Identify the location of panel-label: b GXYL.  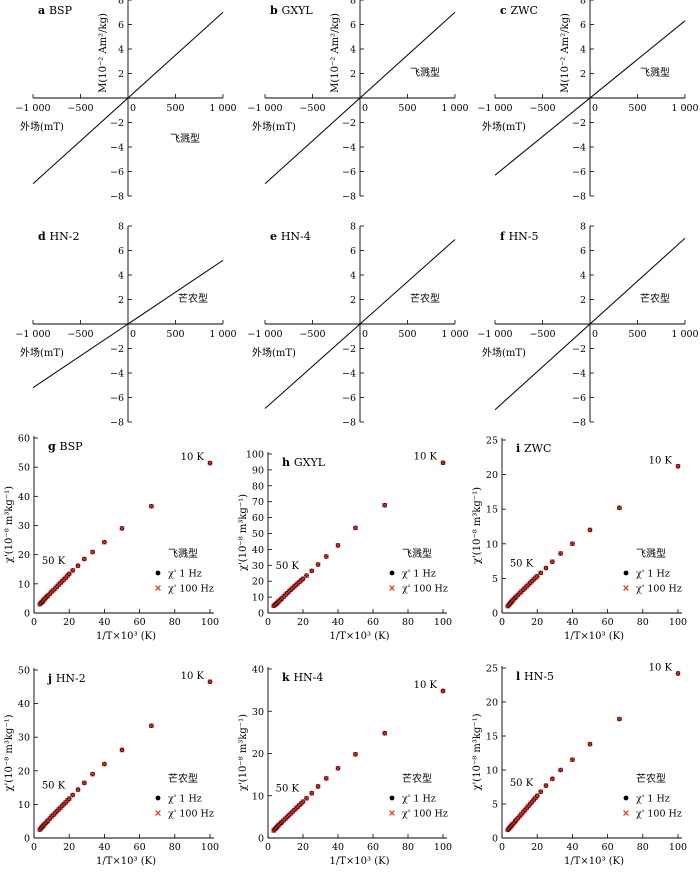
(291, 10).